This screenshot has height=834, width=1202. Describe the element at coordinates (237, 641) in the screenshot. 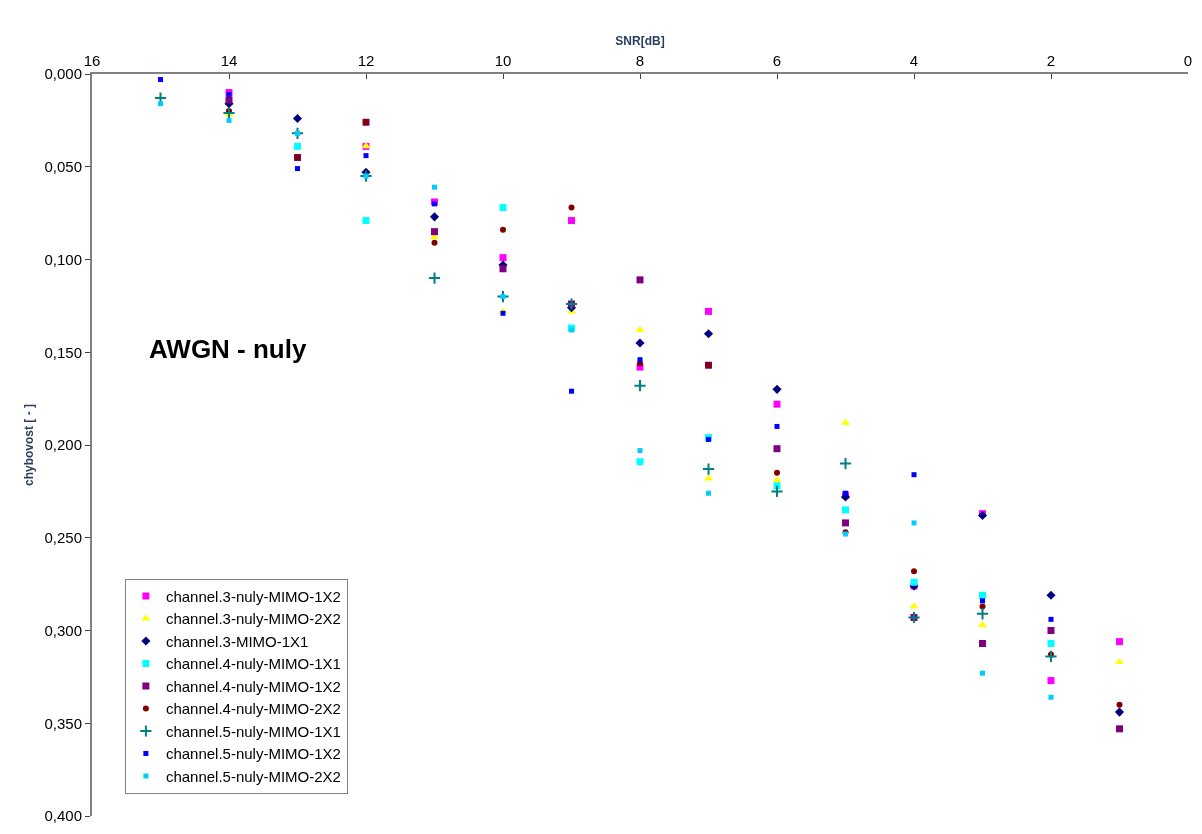

I see `legend-label: channel.3-MIMO-1X1` at that location.